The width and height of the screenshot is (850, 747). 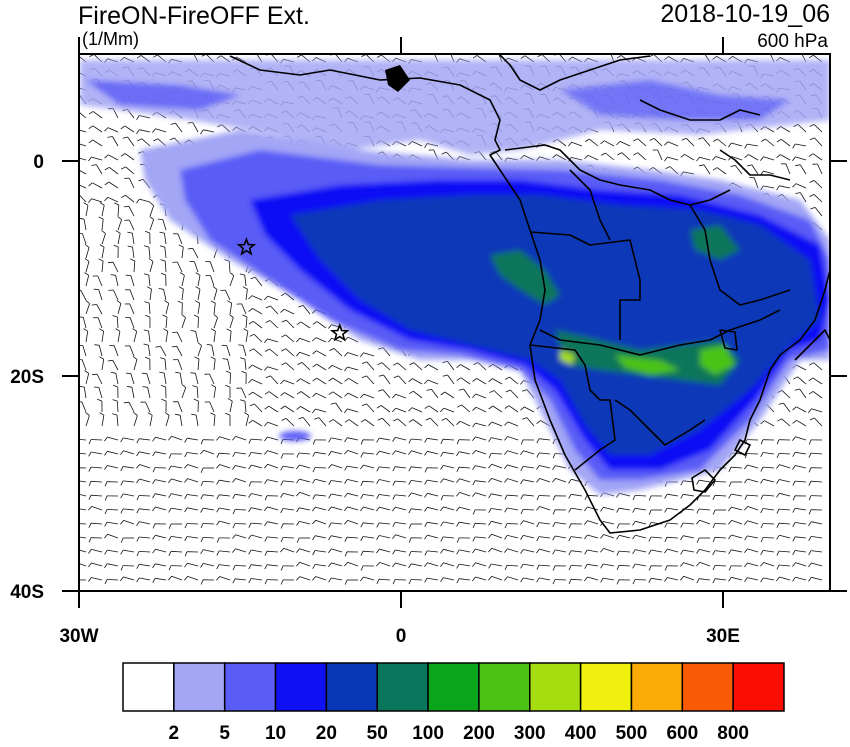 I want to click on datetime-label: 2018-10-19_06, so click(x=745, y=14).